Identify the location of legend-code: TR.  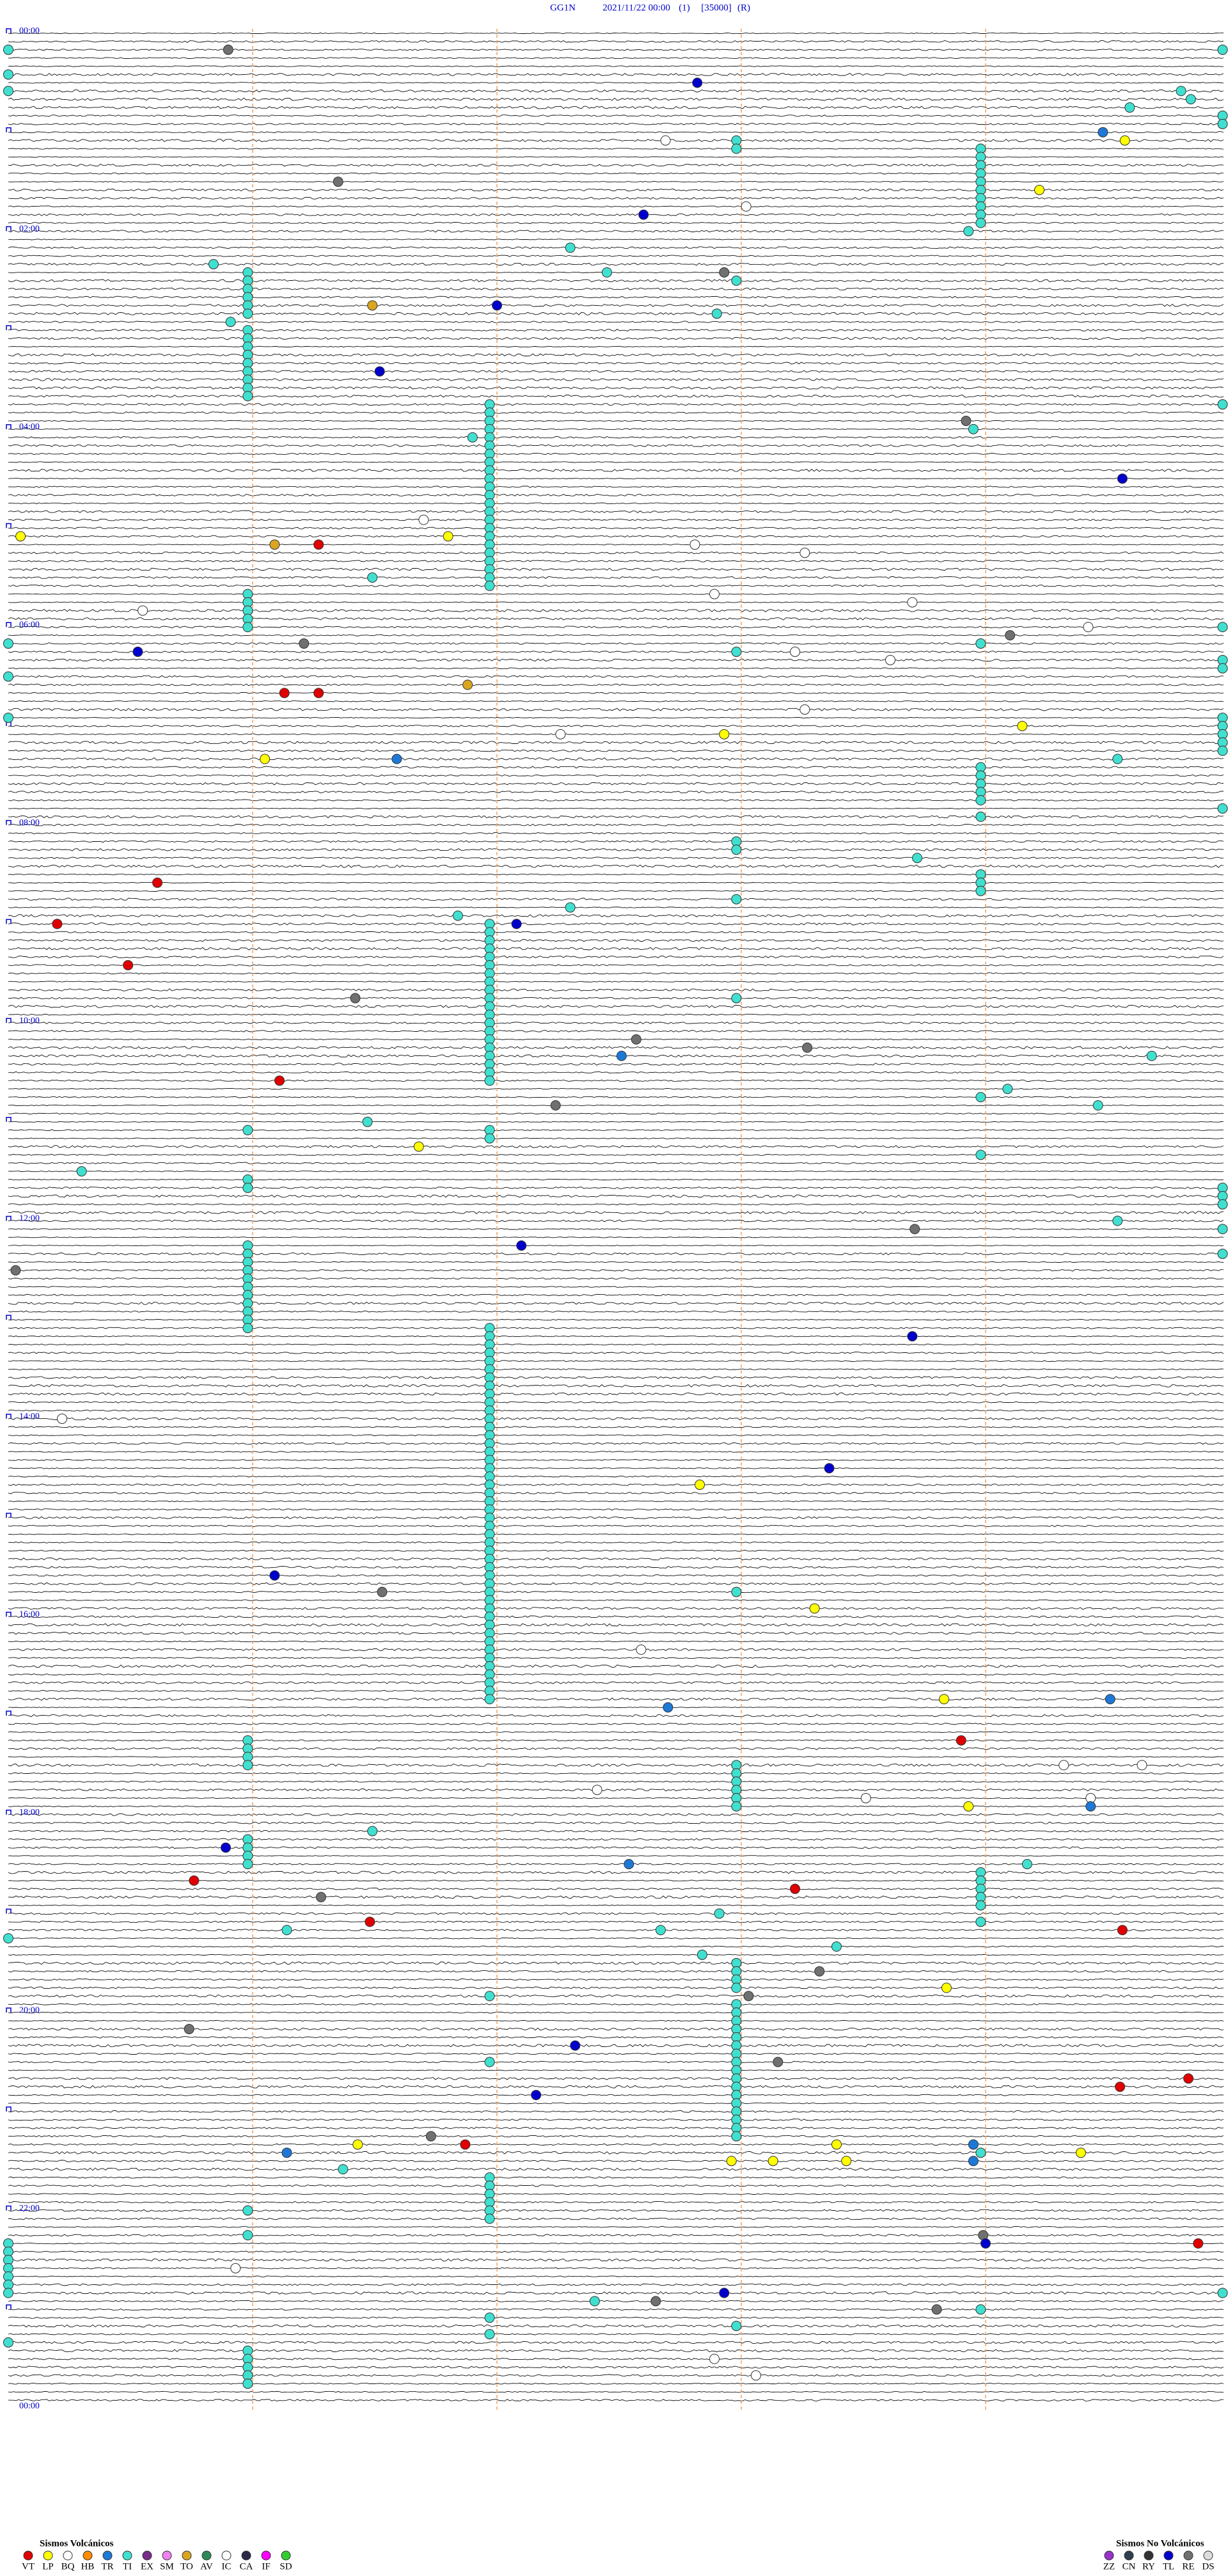
(107, 2566).